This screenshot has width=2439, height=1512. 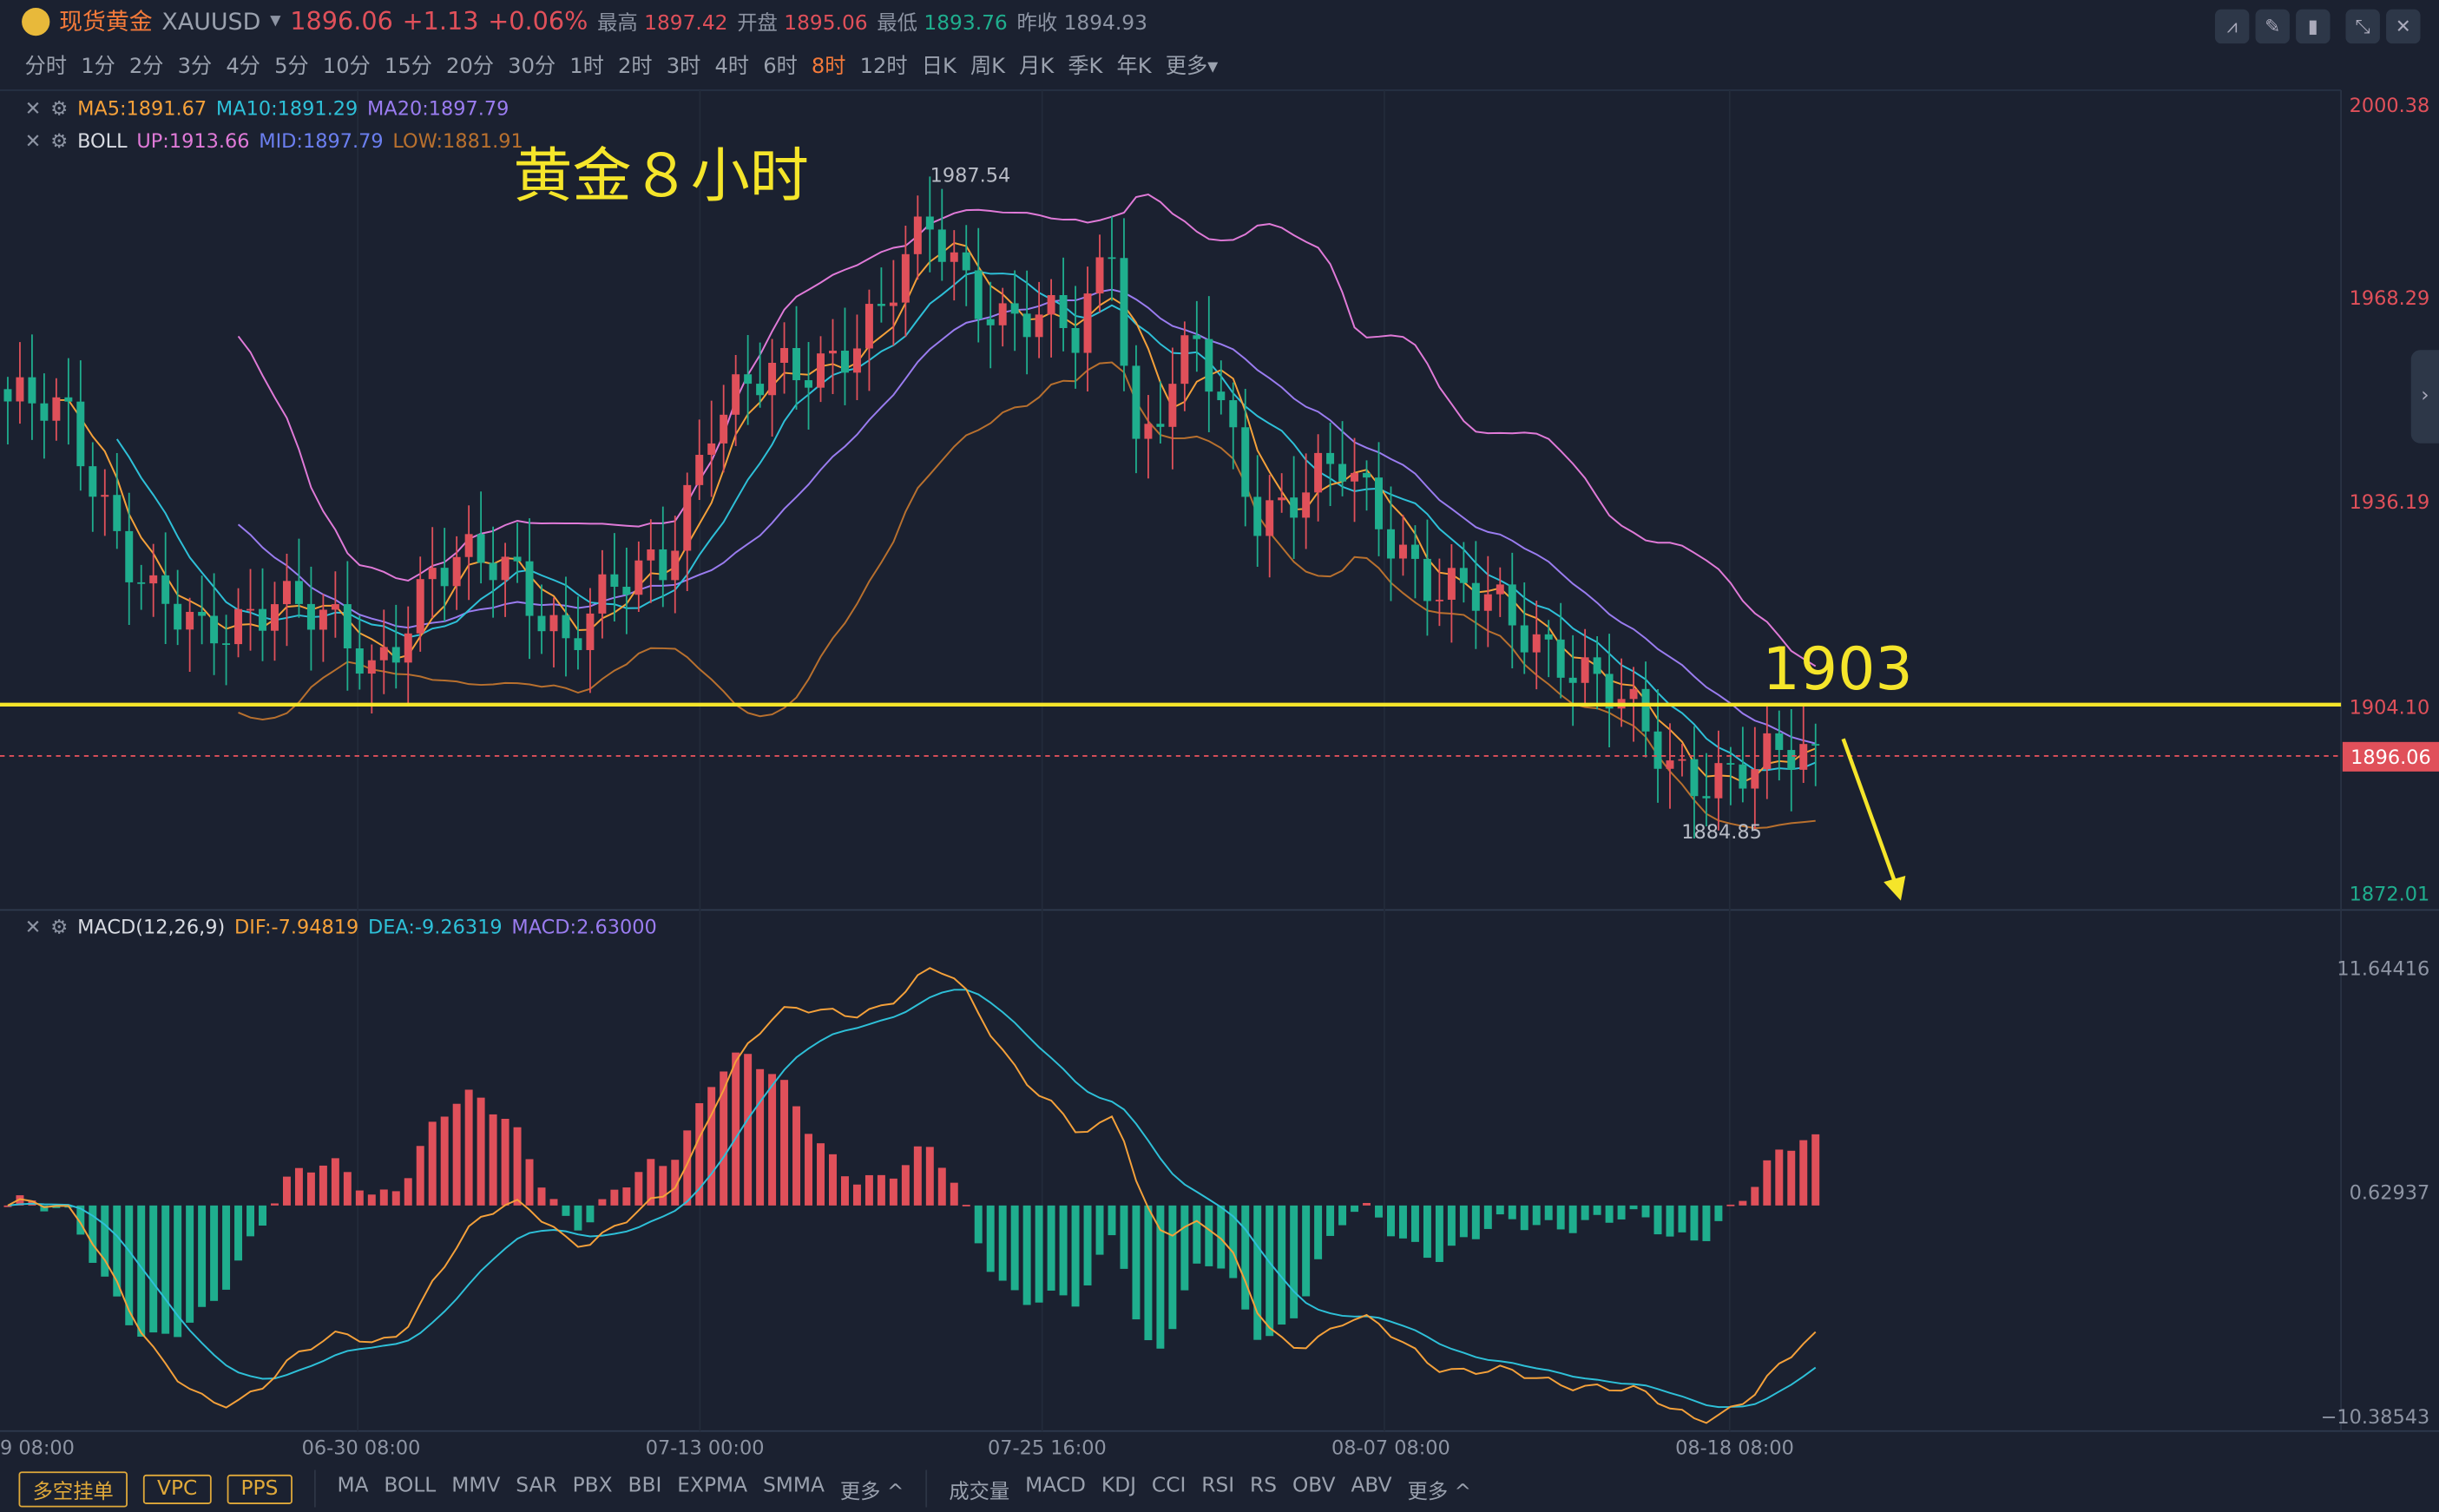 What do you see at coordinates (243, 67) in the screenshot?
I see `timeframe-4: 4分` at bounding box center [243, 67].